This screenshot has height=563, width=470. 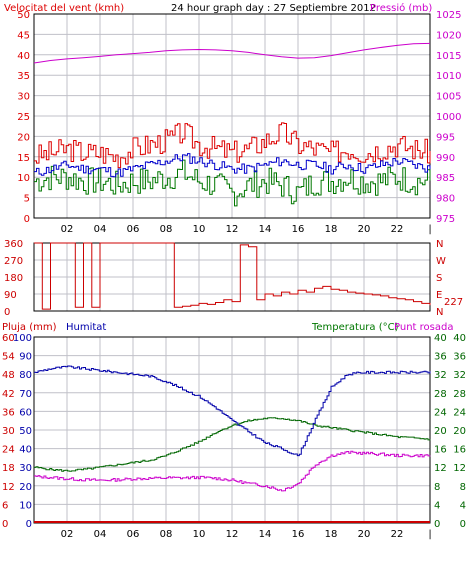 What do you see at coordinates (25, 394) in the screenshot?
I see `humidity-tick-label: 70` at bounding box center [25, 394].